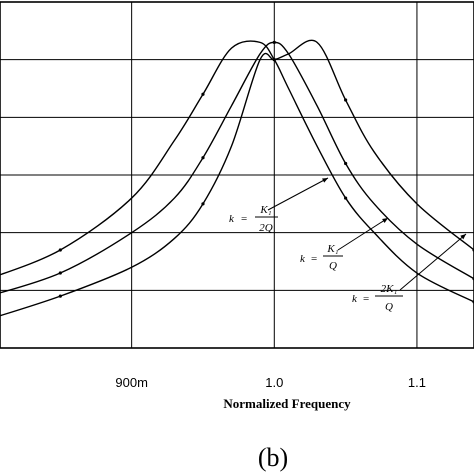 This screenshot has width=474, height=474. I want to click on x-axis-label: Normalized Frequency, so click(287, 403).